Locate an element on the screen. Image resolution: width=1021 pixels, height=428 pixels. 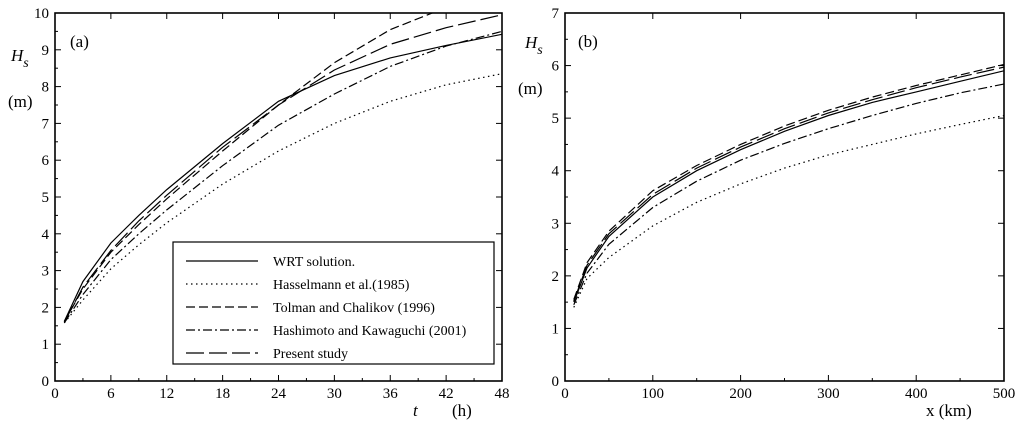
panel-b-y-tick-label: 5 is located at coordinates (556, 119).